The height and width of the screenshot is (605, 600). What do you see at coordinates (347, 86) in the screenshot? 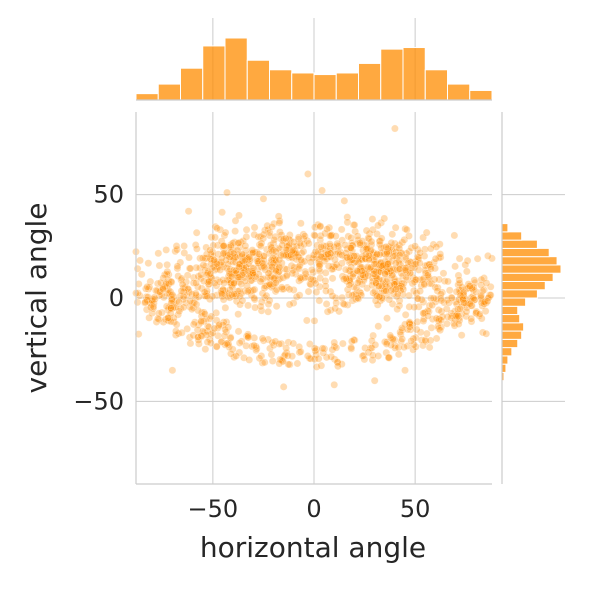
I see `top-histogram-bar` at bounding box center [347, 86].